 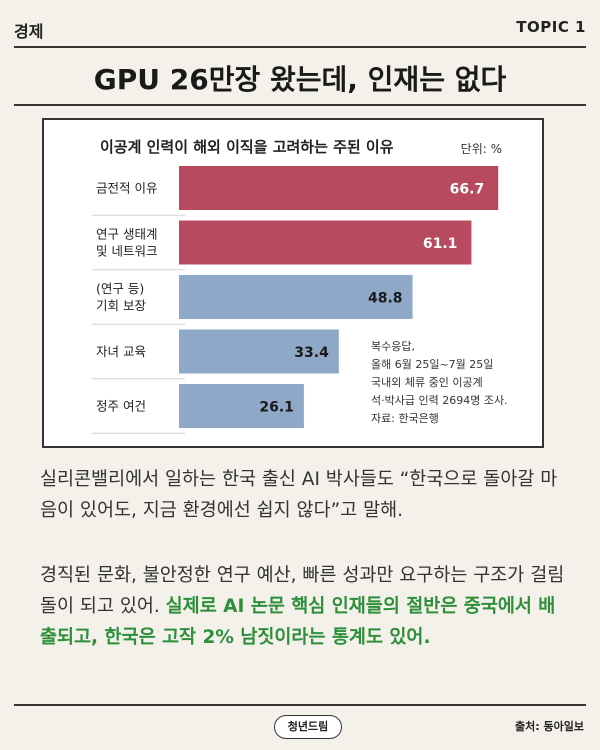 I want to click on chart-note-line-2: 올해 6월 25일~7월 25일, so click(x=432, y=364).